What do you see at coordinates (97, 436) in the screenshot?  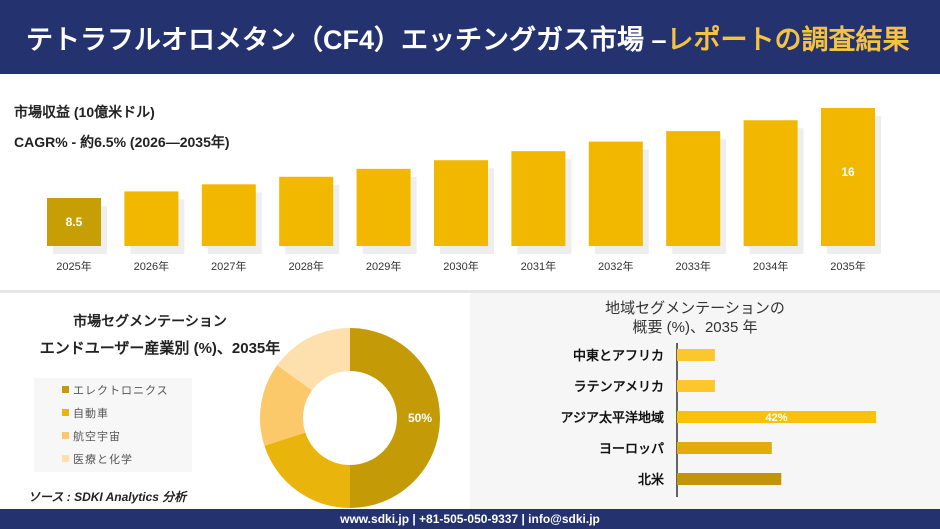 I see `legend-label: 航空宇宙` at bounding box center [97, 436].